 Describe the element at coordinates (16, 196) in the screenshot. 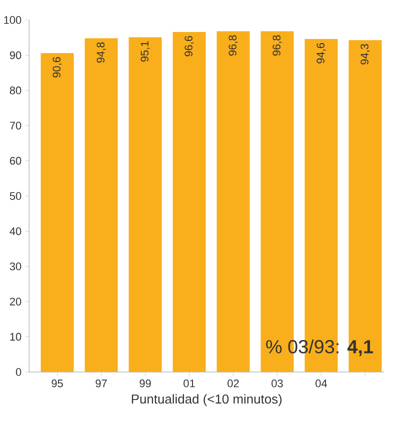

I see `y-tick-label: 50` at that location.